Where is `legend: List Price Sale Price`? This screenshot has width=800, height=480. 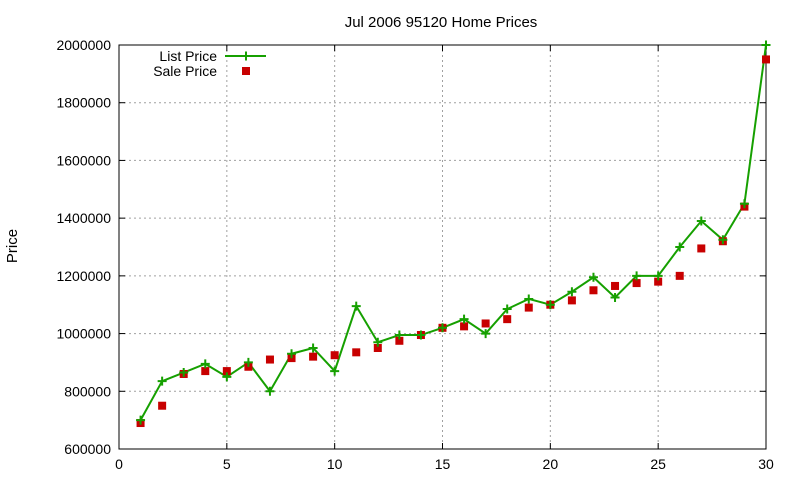 legend: List Price Sale Price is located at coordinates (209, 63).